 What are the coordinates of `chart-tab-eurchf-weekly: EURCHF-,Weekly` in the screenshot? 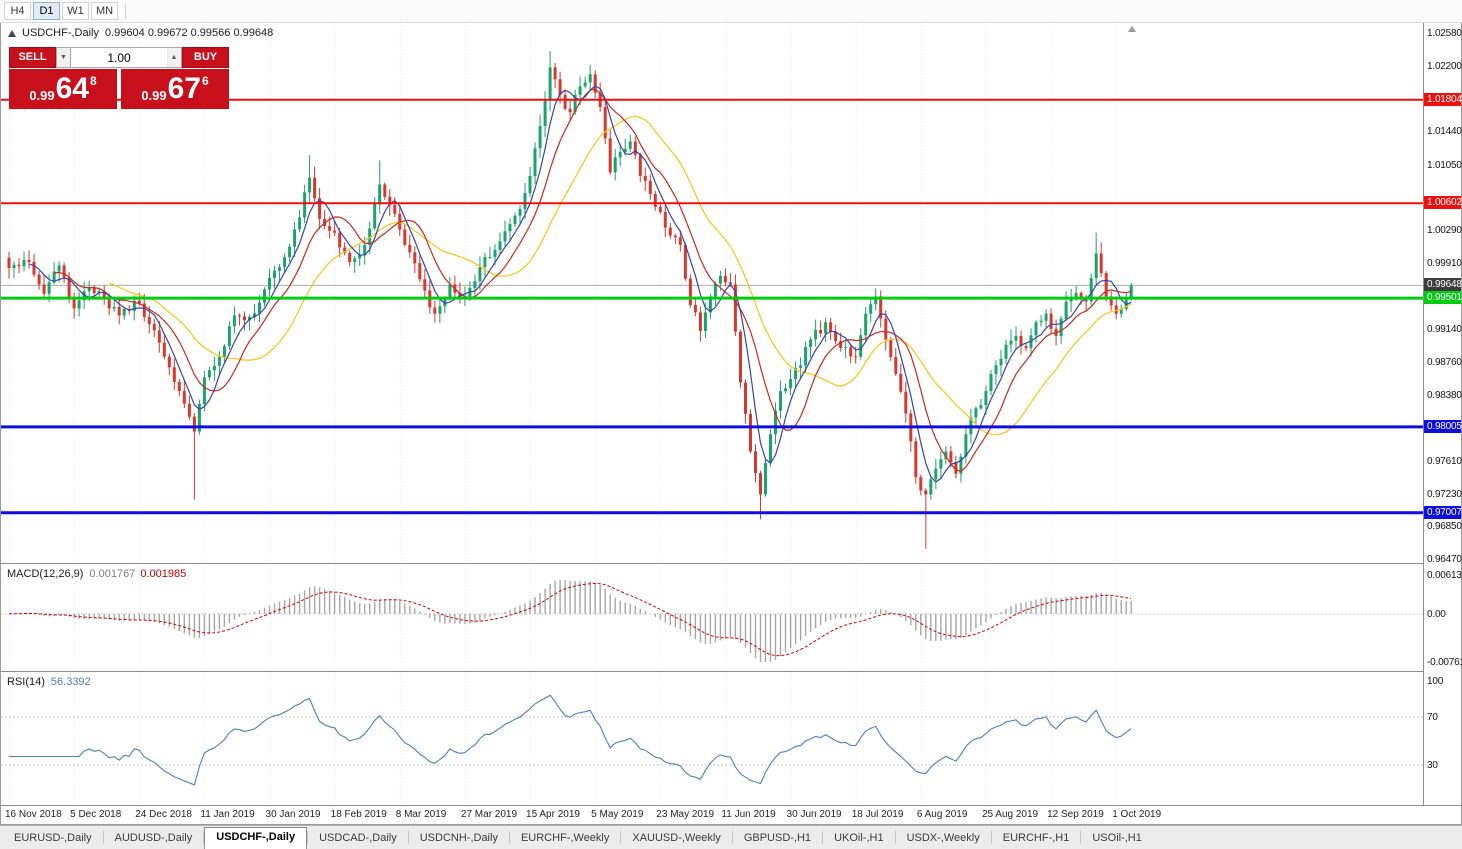 It's located at (565, 838).